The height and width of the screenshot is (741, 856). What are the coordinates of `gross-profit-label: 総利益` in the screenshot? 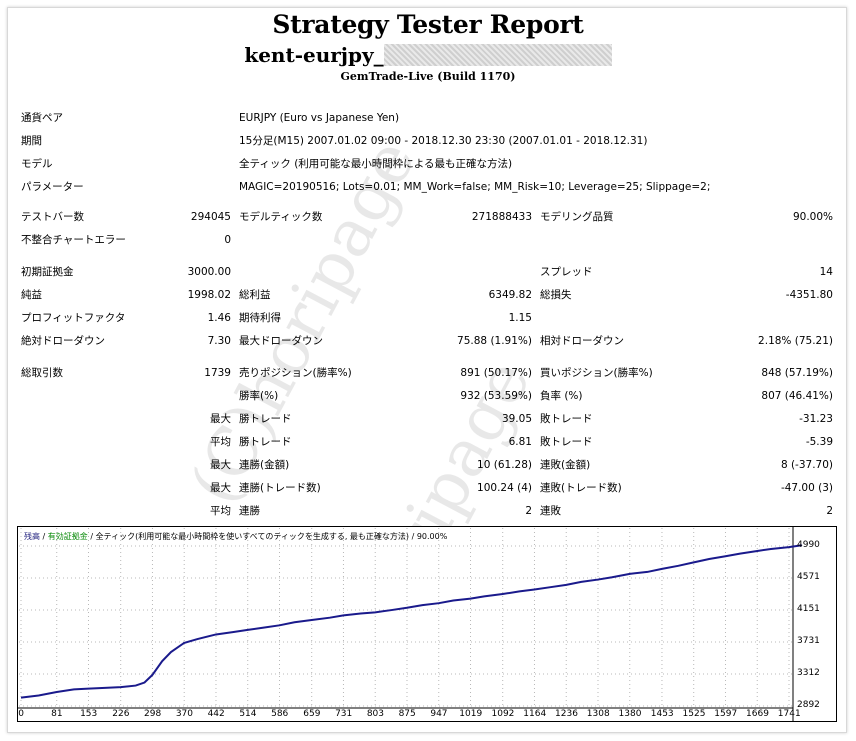 It's located at (255, 295).